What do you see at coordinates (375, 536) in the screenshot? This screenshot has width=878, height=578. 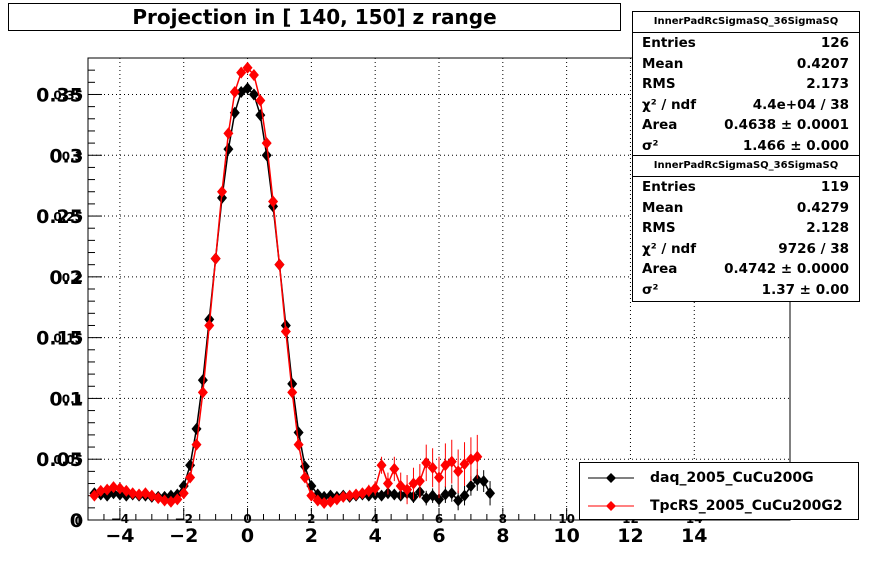 I see `x-tick-label: 4` at bounding box center [375, 536].